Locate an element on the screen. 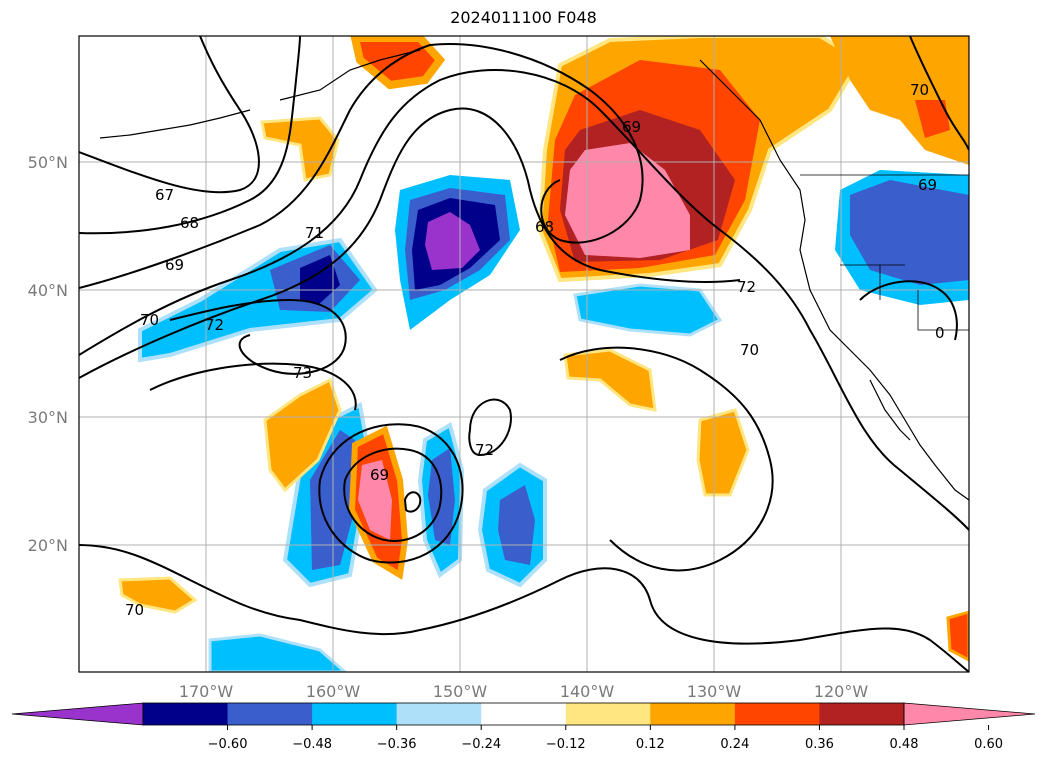 The image size is (1047, 765). contour-label-72-sub: 72 is located at coordinates (484, 450).